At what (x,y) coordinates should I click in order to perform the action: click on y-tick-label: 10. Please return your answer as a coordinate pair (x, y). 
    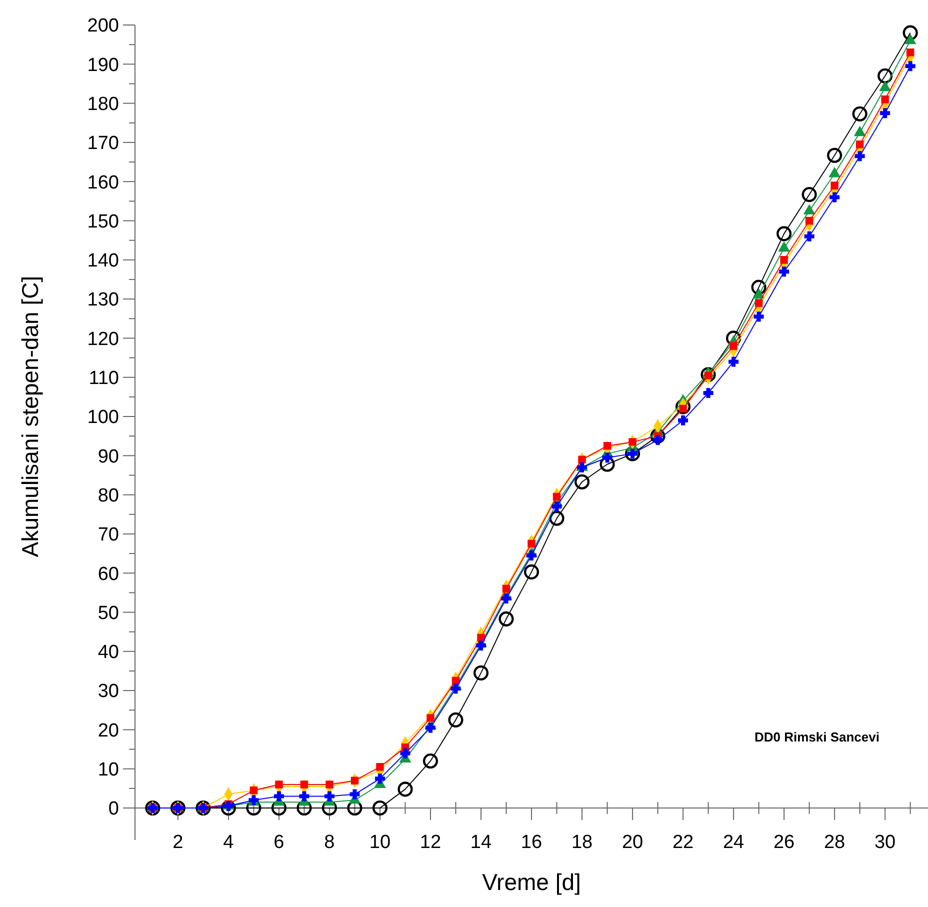
    Looking at the image, I should click on (108, 770).